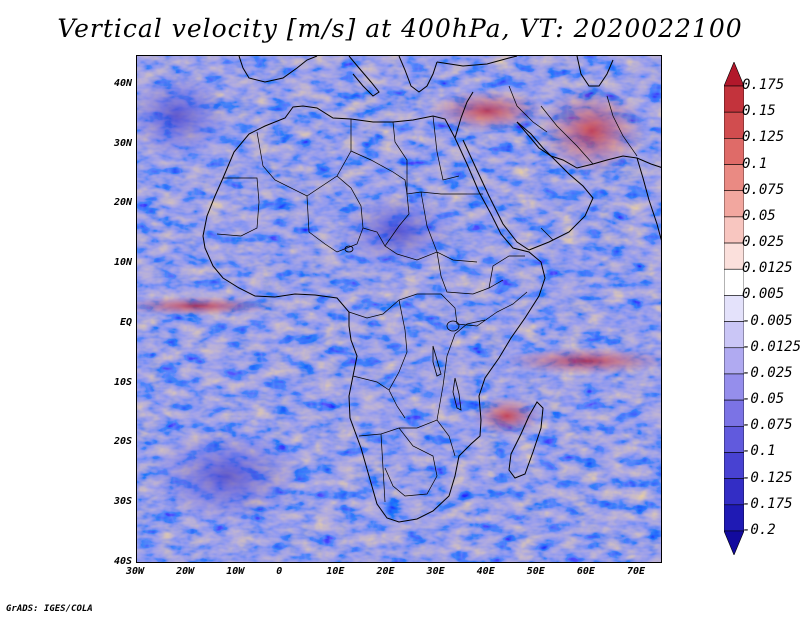  Describe the element at coordinates (767, 268) in the screenshot. I see `colorbar-tick-label: 0.0125` at that location.